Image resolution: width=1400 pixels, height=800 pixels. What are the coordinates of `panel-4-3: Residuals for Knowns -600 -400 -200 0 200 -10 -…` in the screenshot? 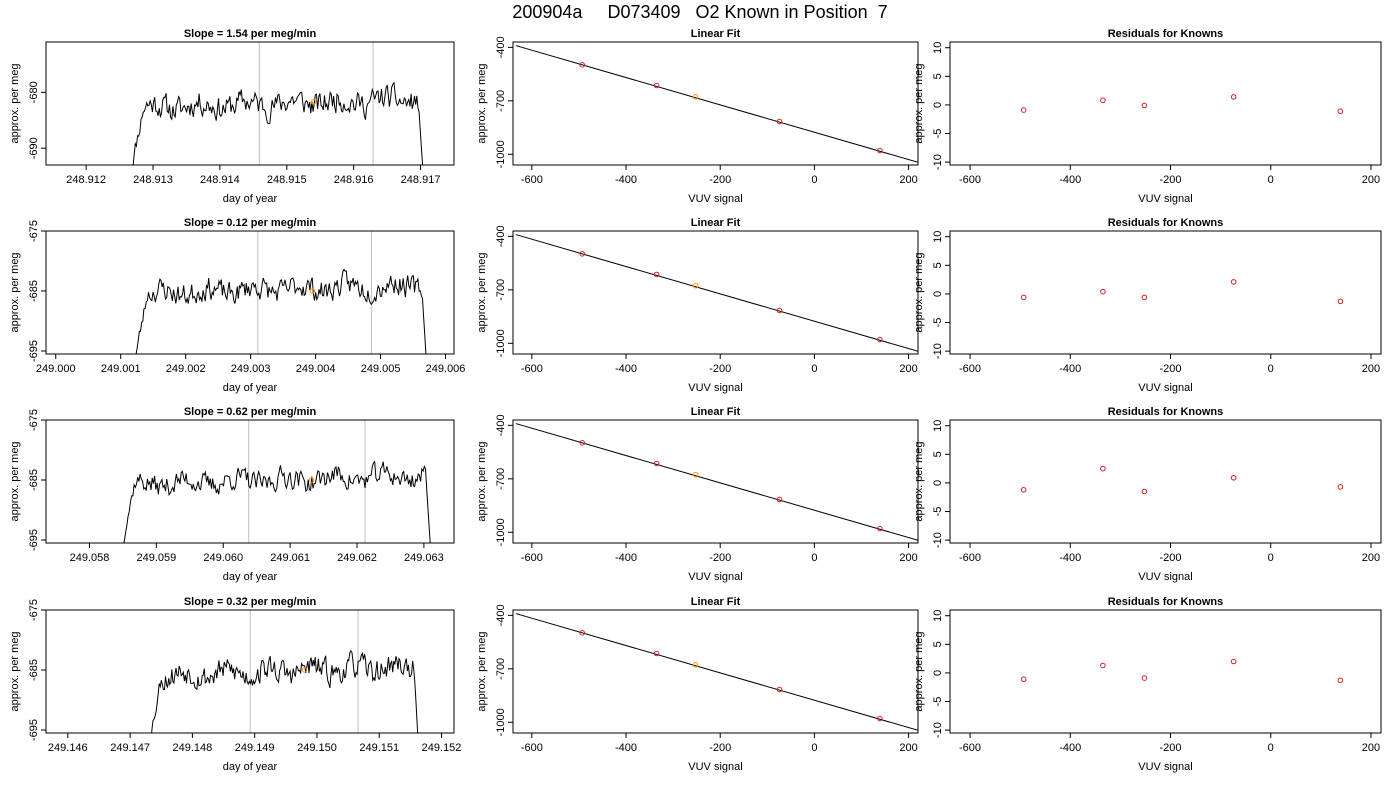 It's located at (1147, 684).